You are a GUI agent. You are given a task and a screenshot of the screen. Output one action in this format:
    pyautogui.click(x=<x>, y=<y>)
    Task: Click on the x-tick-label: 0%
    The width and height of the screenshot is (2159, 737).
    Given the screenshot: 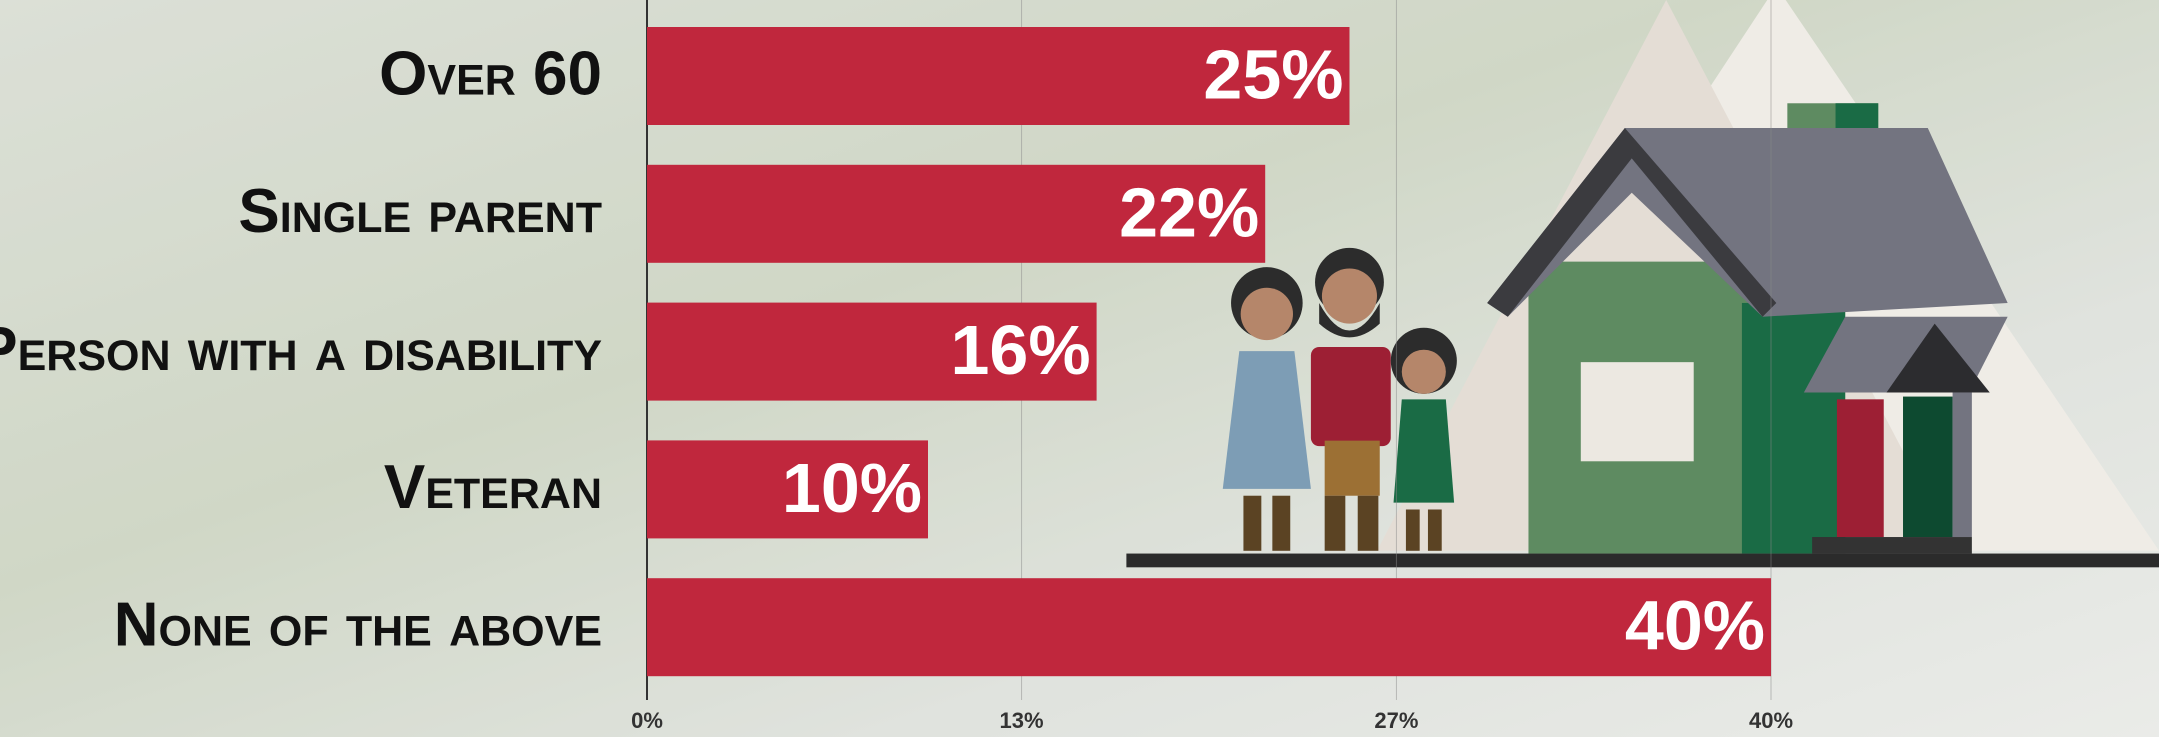 What is the action you would take?
    pyautogui.click(x=647, y=720)
    